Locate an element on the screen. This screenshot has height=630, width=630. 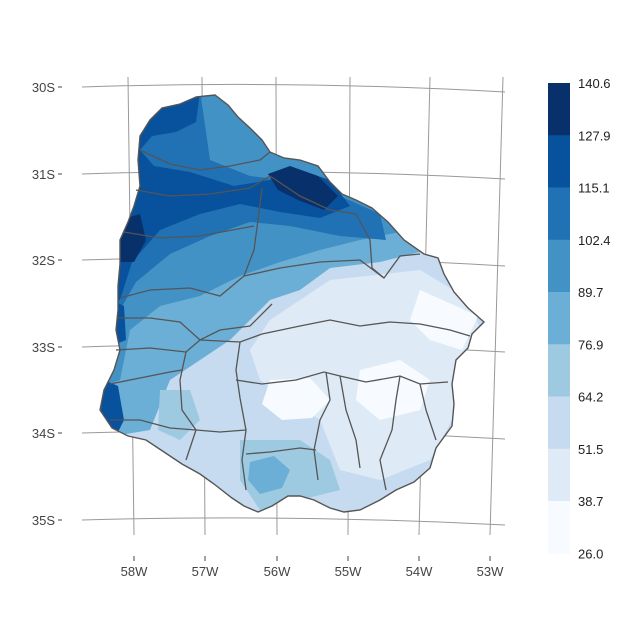
legend-label: 64.2 is located at coordinates (590, 397).